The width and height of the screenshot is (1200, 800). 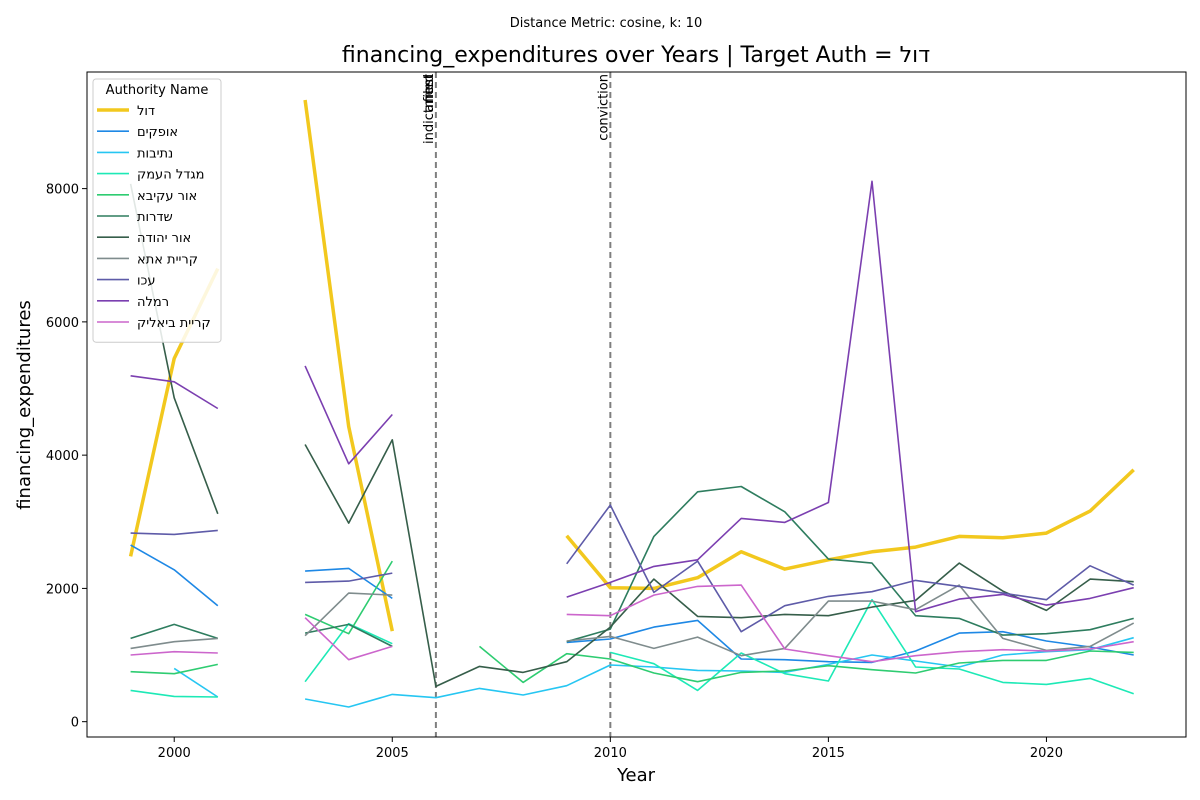 What do you see at coordinates (24, 405) in the screenshot?
I see `y-axis-label: financing_expenditures` at bounding box center [24, 405].